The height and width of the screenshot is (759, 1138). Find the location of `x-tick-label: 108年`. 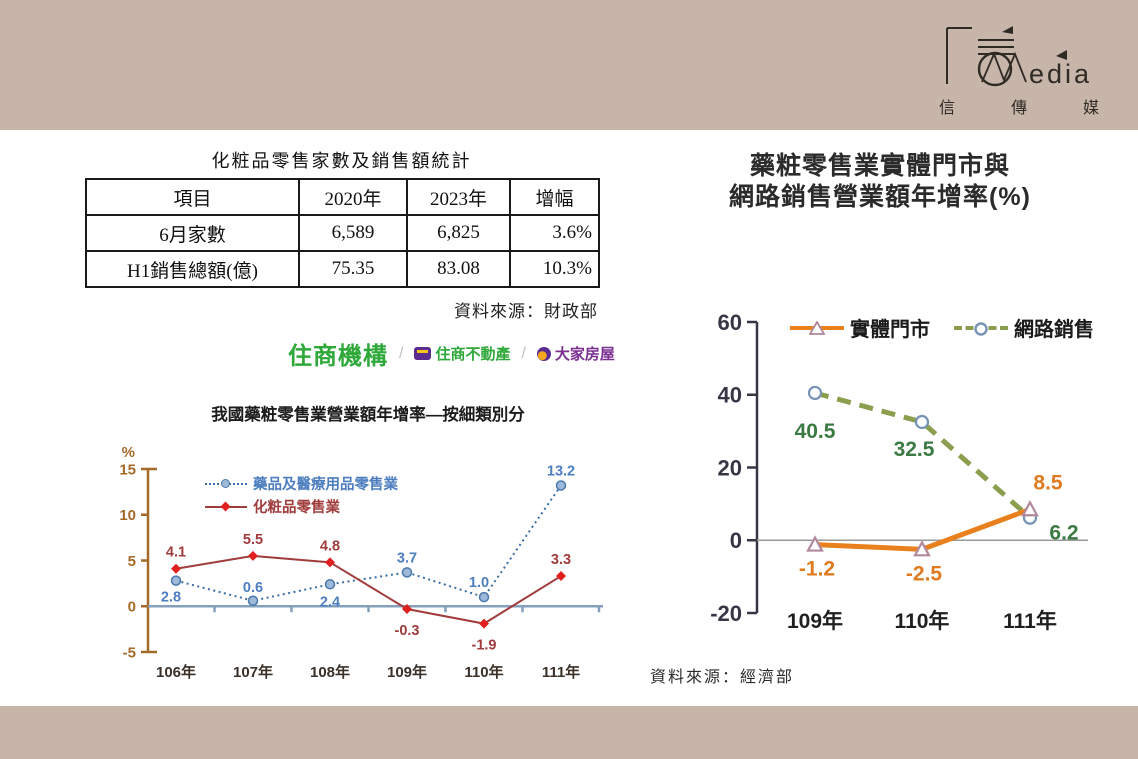

x-tick-label: 108年 is located at coordinates (330, 672).